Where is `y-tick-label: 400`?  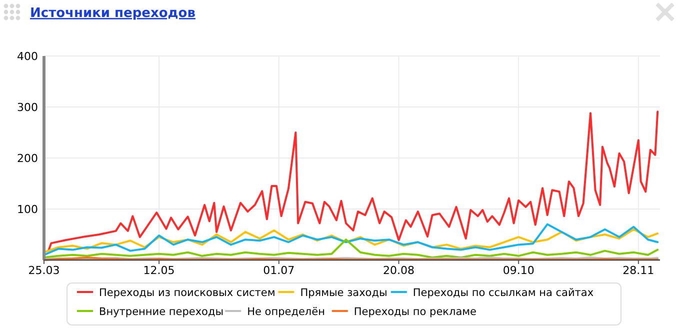 y-tick-label: 400 is located at coordinates (27, 56).